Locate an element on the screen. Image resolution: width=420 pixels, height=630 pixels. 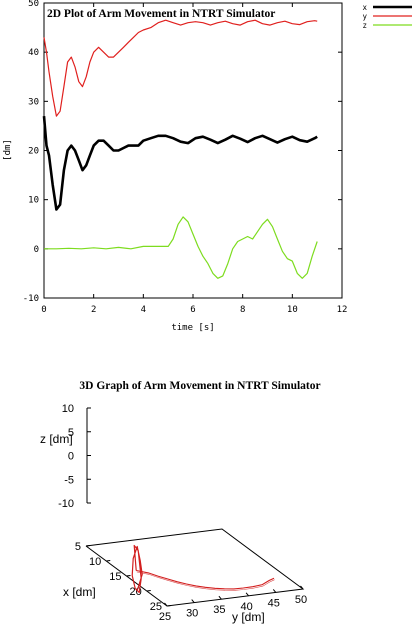
x-axis-label-3d: x [dm] is located at coordinates (79, 592).